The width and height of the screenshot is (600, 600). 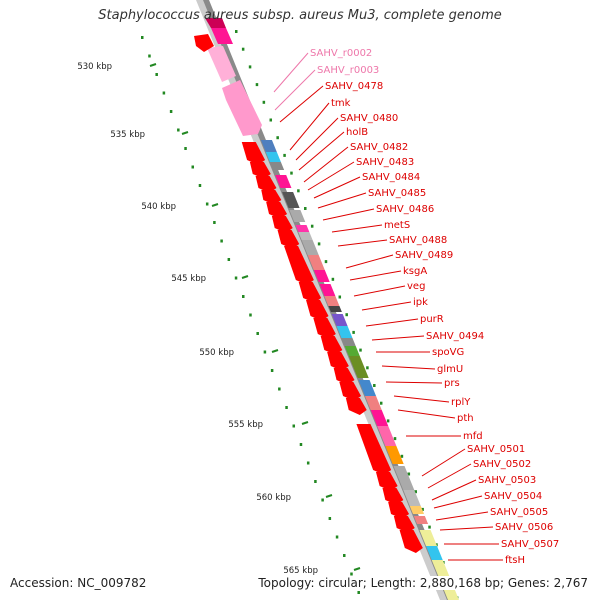 What do you see at coordinates (424, 255) in the screenshot?
I see `gene-label: SAHV_0489` at bounding box center [424, 255].